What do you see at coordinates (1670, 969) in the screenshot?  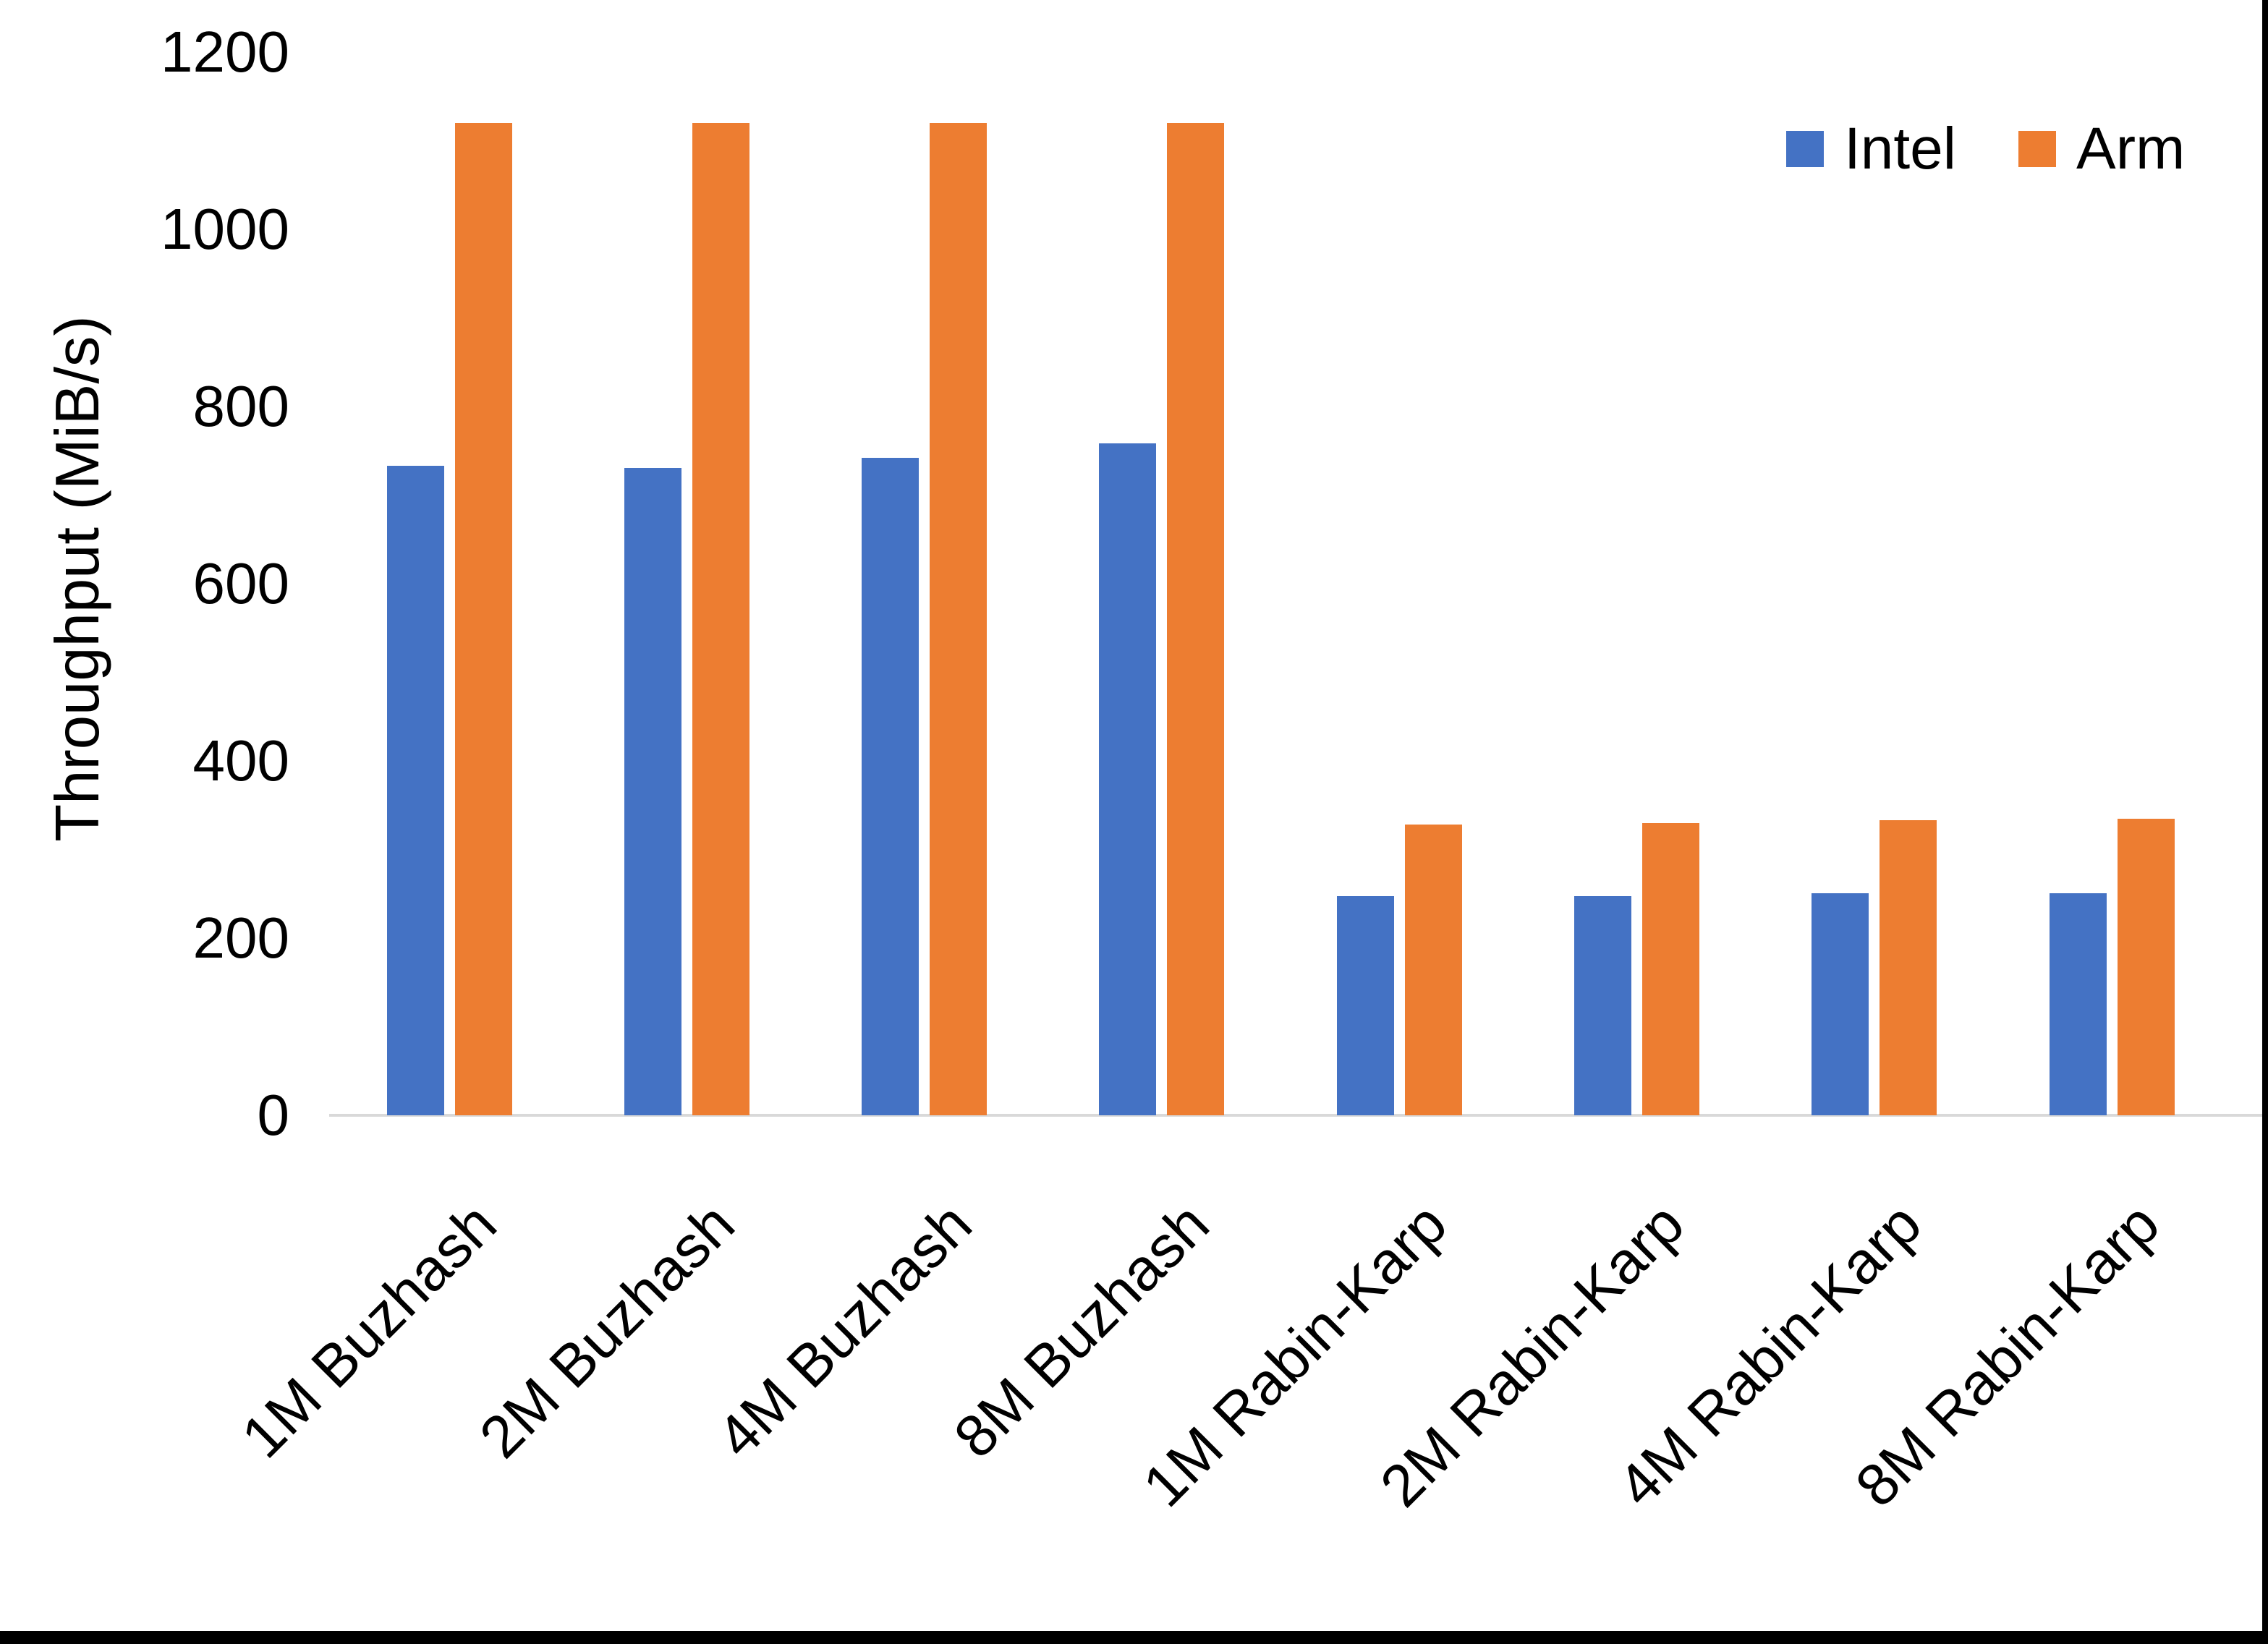 I see `bar-arm-2m-rabin-karp` at bounding box center [1670, 969].